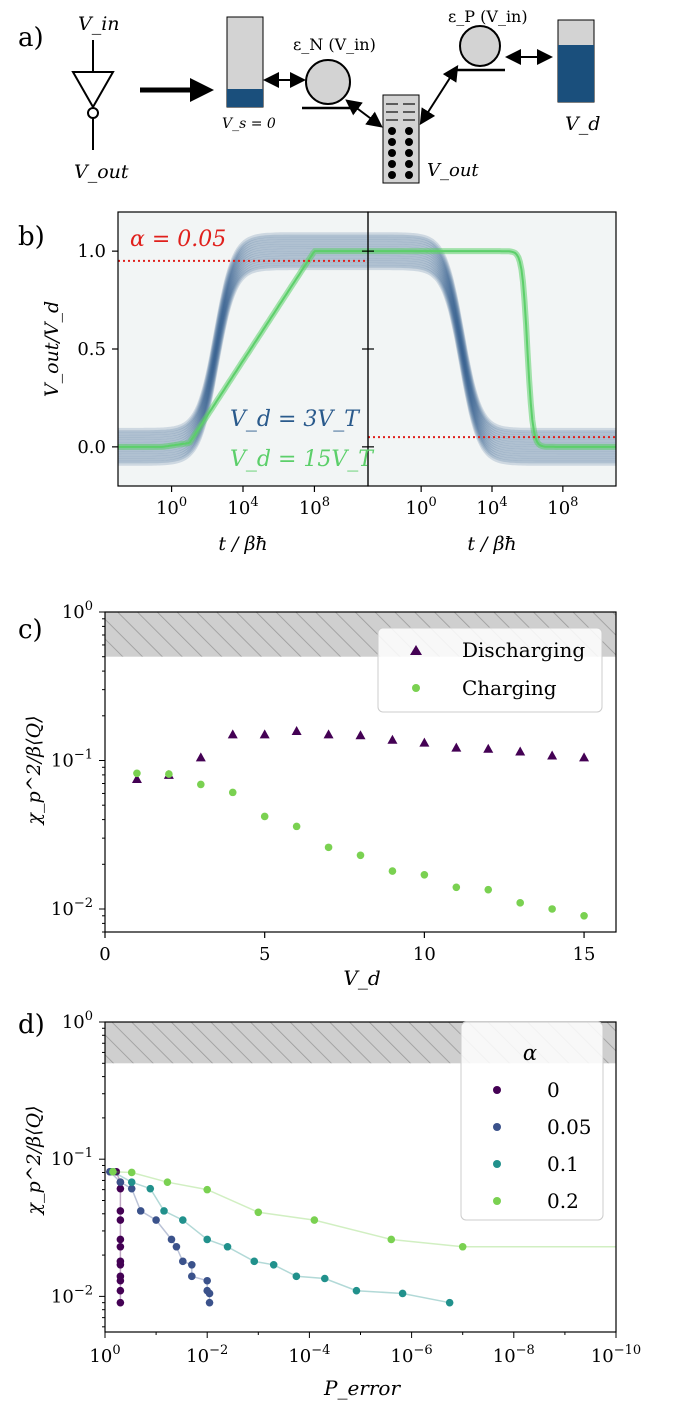  What do you see at coordinates (334, 72) in the screenshot?
I see `n-transistor-rate: ε_N (V_in)` at bounding box center [334, 72].